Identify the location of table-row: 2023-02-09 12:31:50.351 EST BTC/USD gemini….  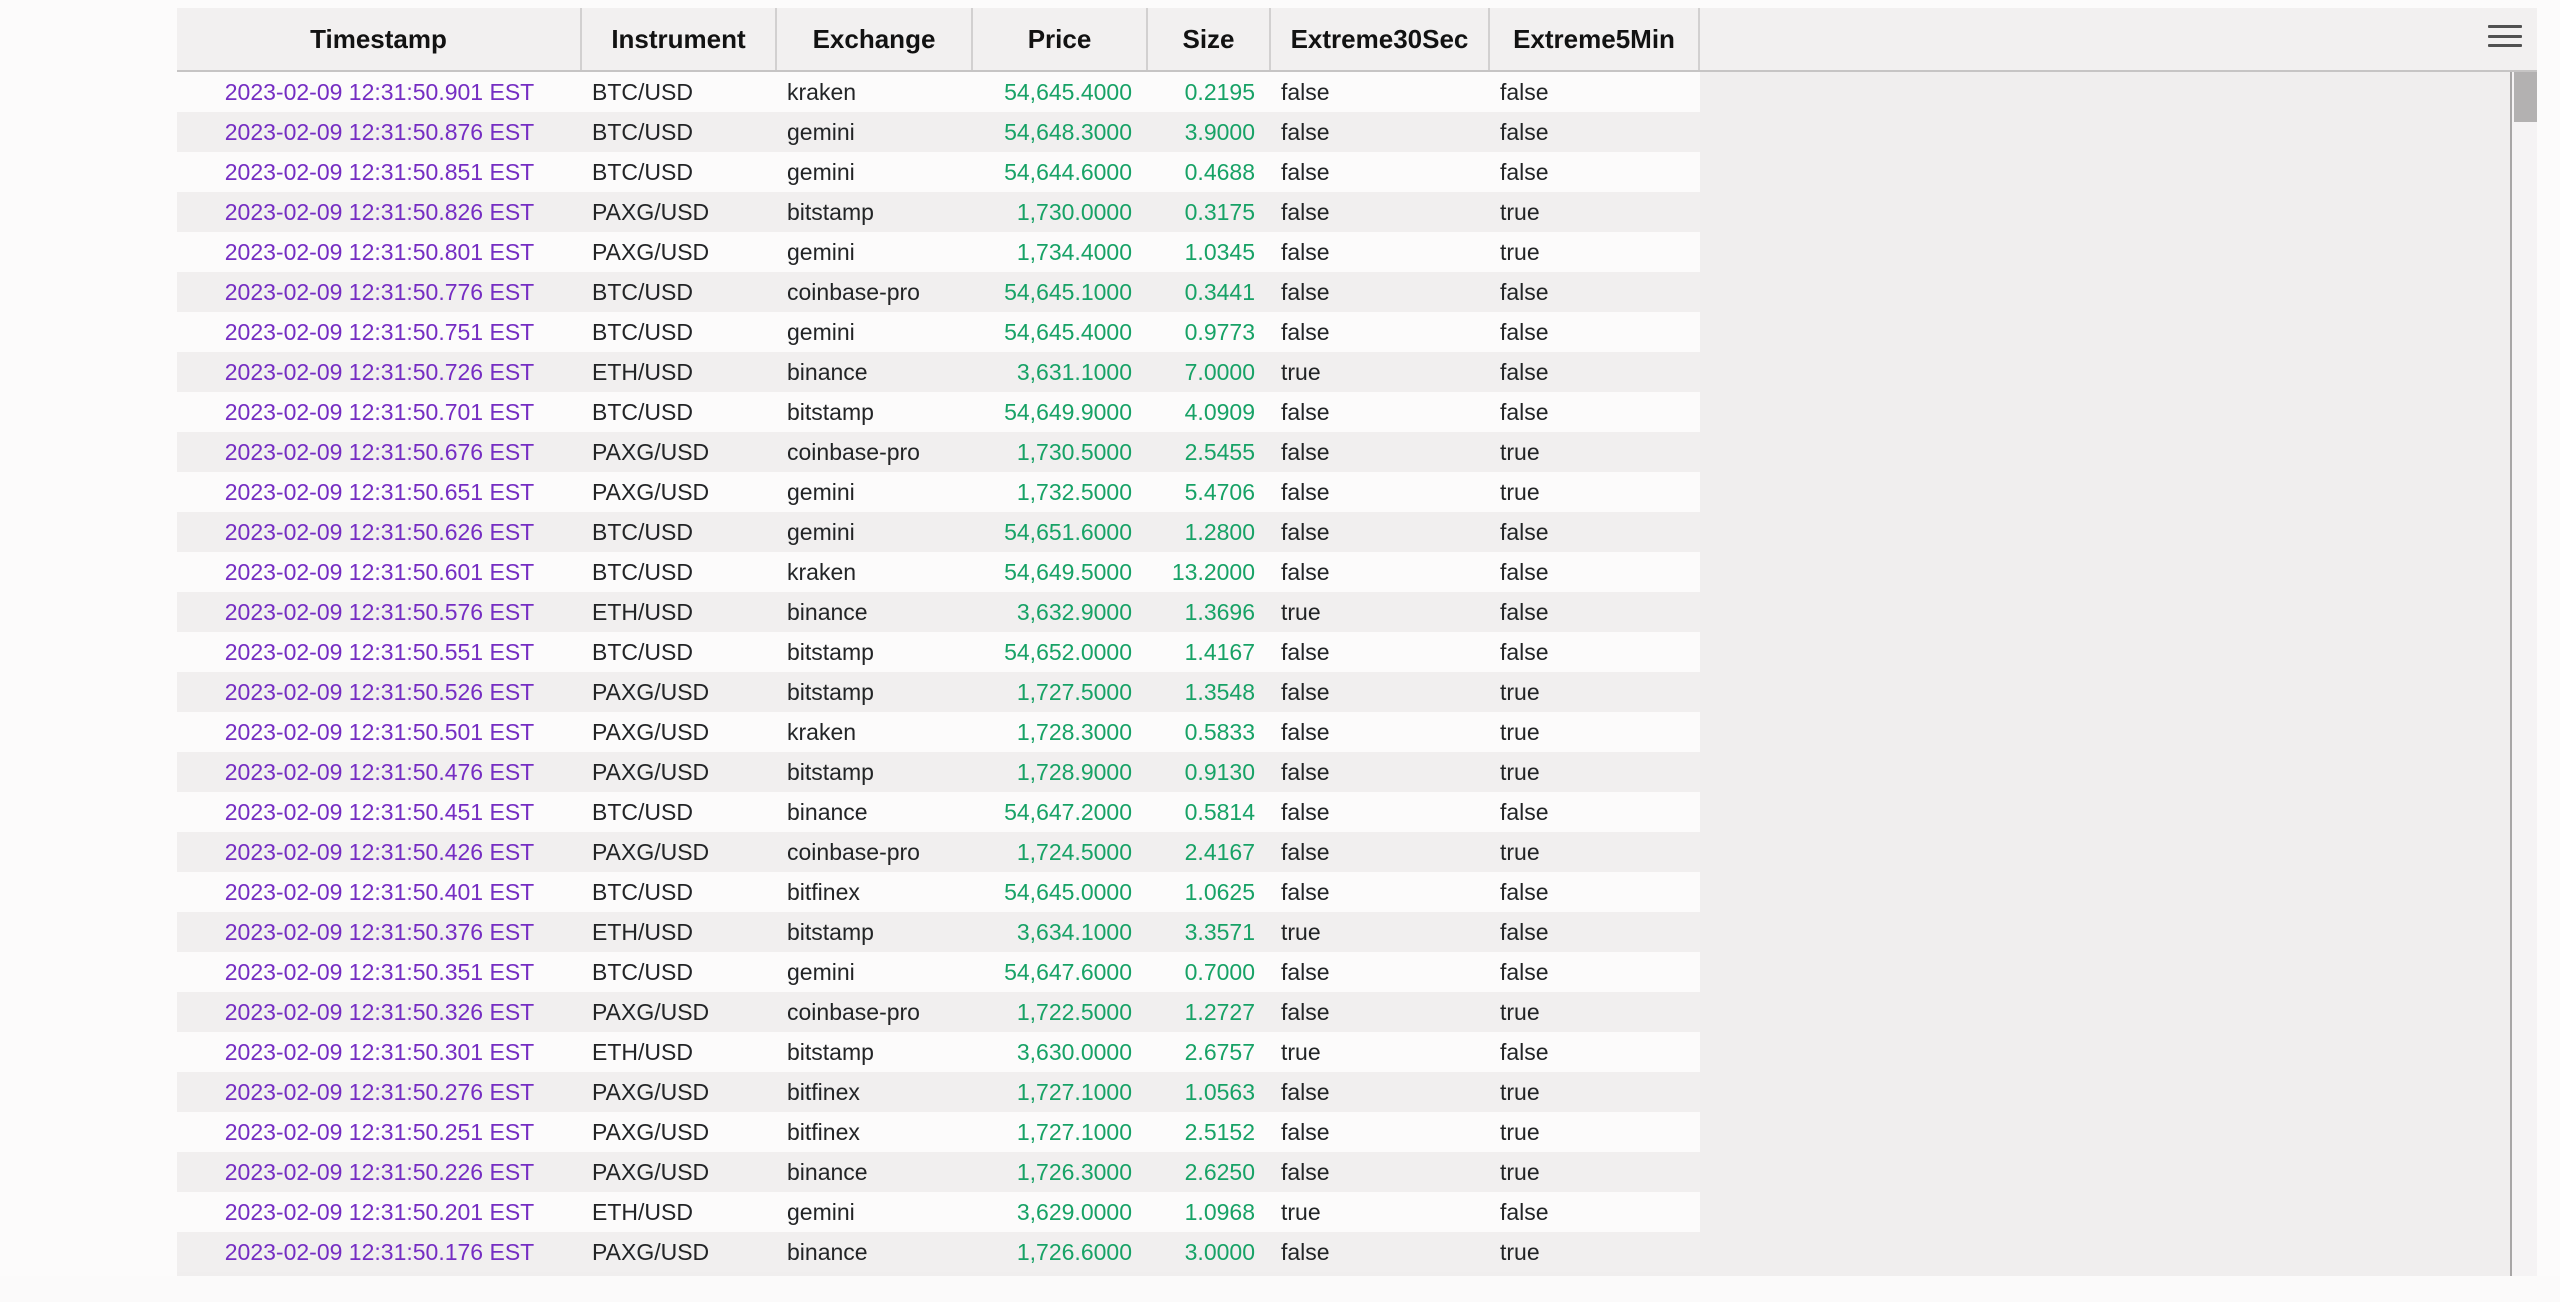
(938, 972).